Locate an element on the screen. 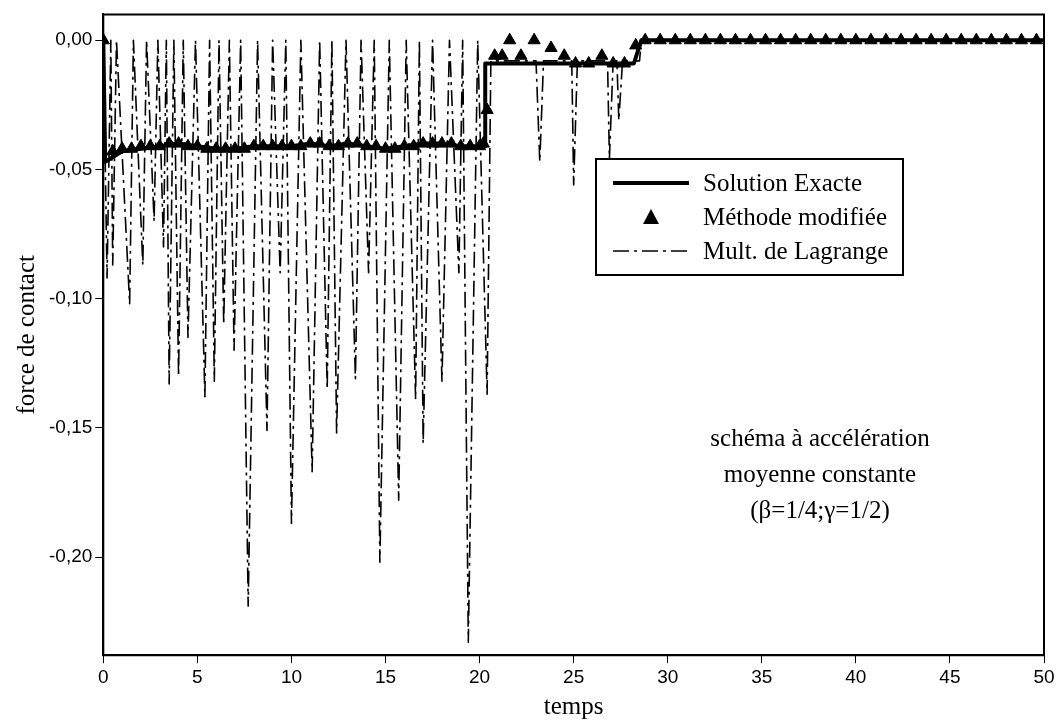 The width and height of the screenshot is (1064, 726). x-tick-label: 15 is located at coordinates (385, 676).